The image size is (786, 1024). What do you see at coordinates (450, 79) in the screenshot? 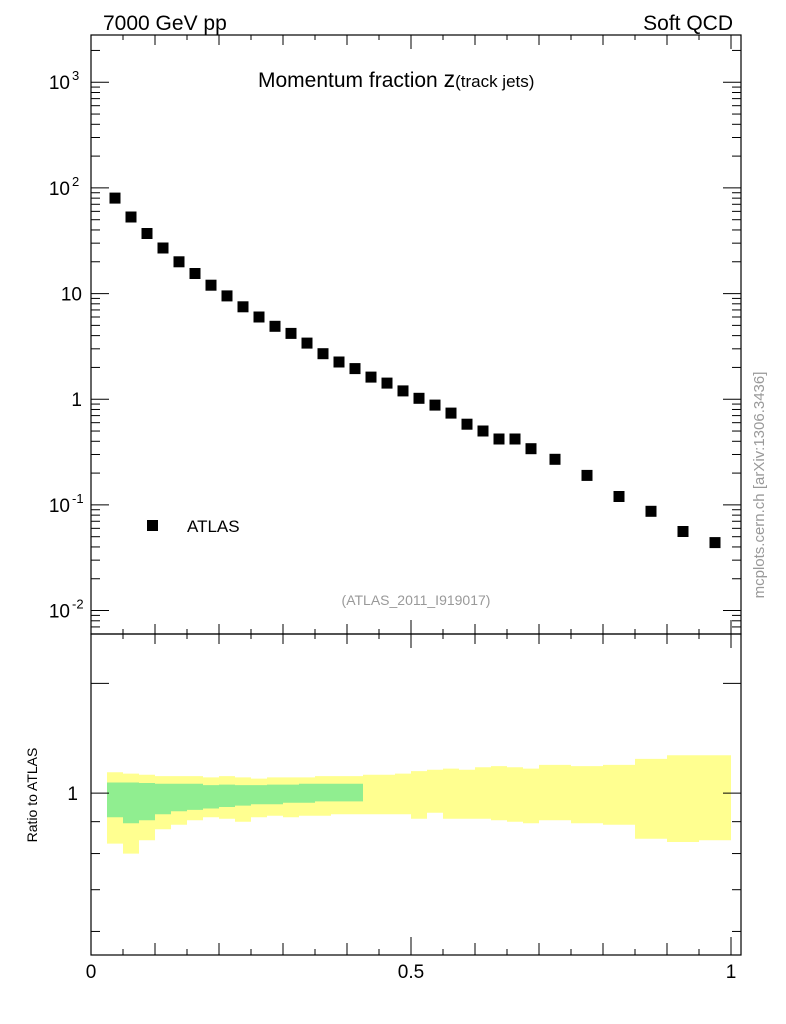
I see `plot-title-variable: z` at bounding box center [450, 79].